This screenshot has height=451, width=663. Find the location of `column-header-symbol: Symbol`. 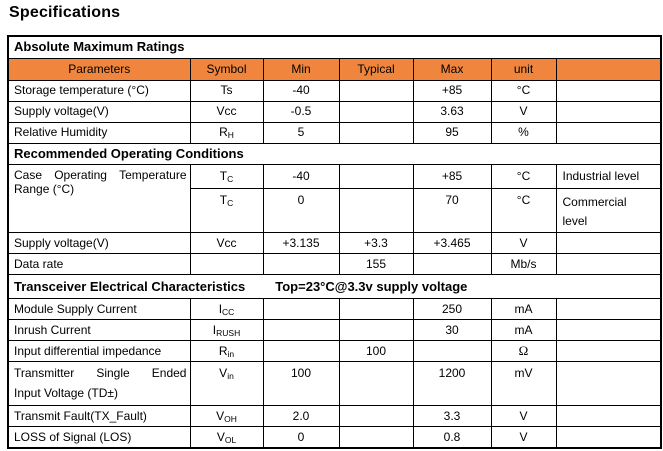

column-header-symbol: Symbol is located at coordinates (226, 69).